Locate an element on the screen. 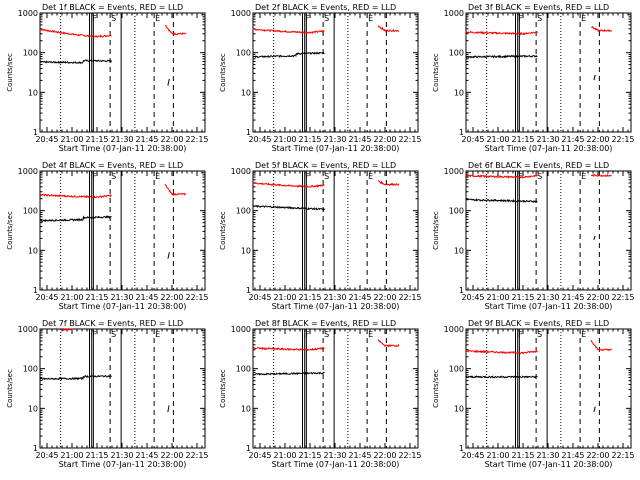 The image size is (640, 480). subplot-title: Det 9f BLACK = Events, RED = LLD is located at coordinates (538, 323).